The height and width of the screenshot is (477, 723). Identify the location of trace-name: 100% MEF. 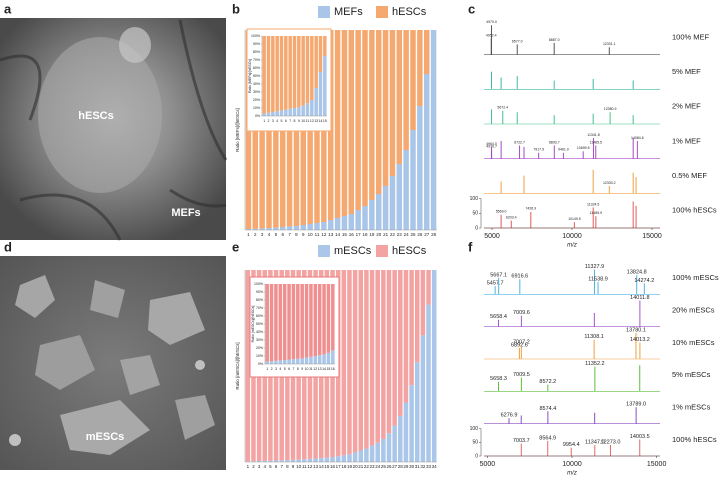
(691, 36).